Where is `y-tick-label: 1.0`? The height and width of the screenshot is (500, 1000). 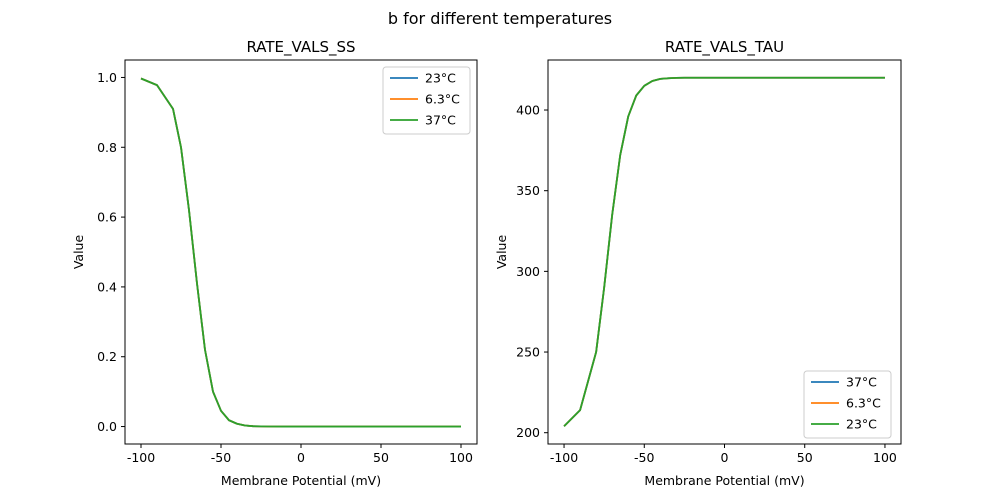 y-tick-label: 1.0 is located at coordinates (107, 77).